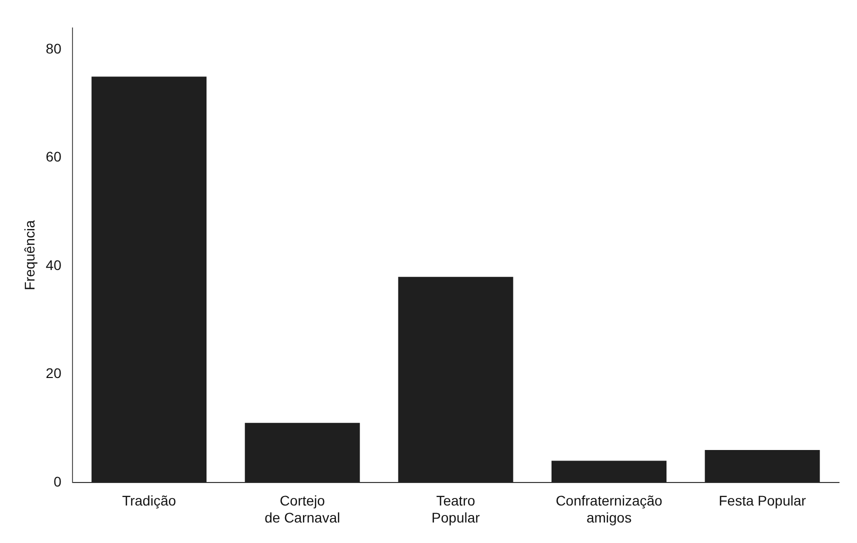  What do you see at coordinates (54, 373) in the screenshot?
I see `y-tick-label: 20` at bounding box center [54, 373].